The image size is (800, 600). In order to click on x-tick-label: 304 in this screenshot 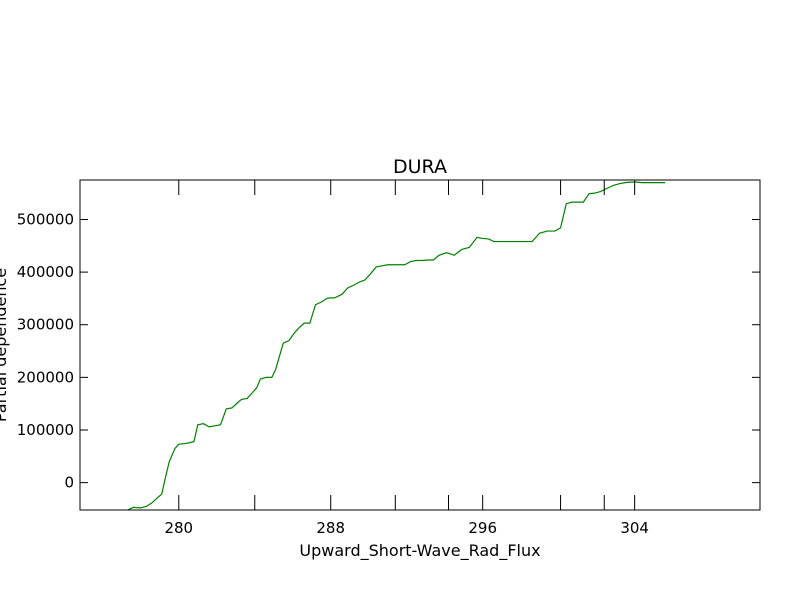, I will do `click(634, 528)`.